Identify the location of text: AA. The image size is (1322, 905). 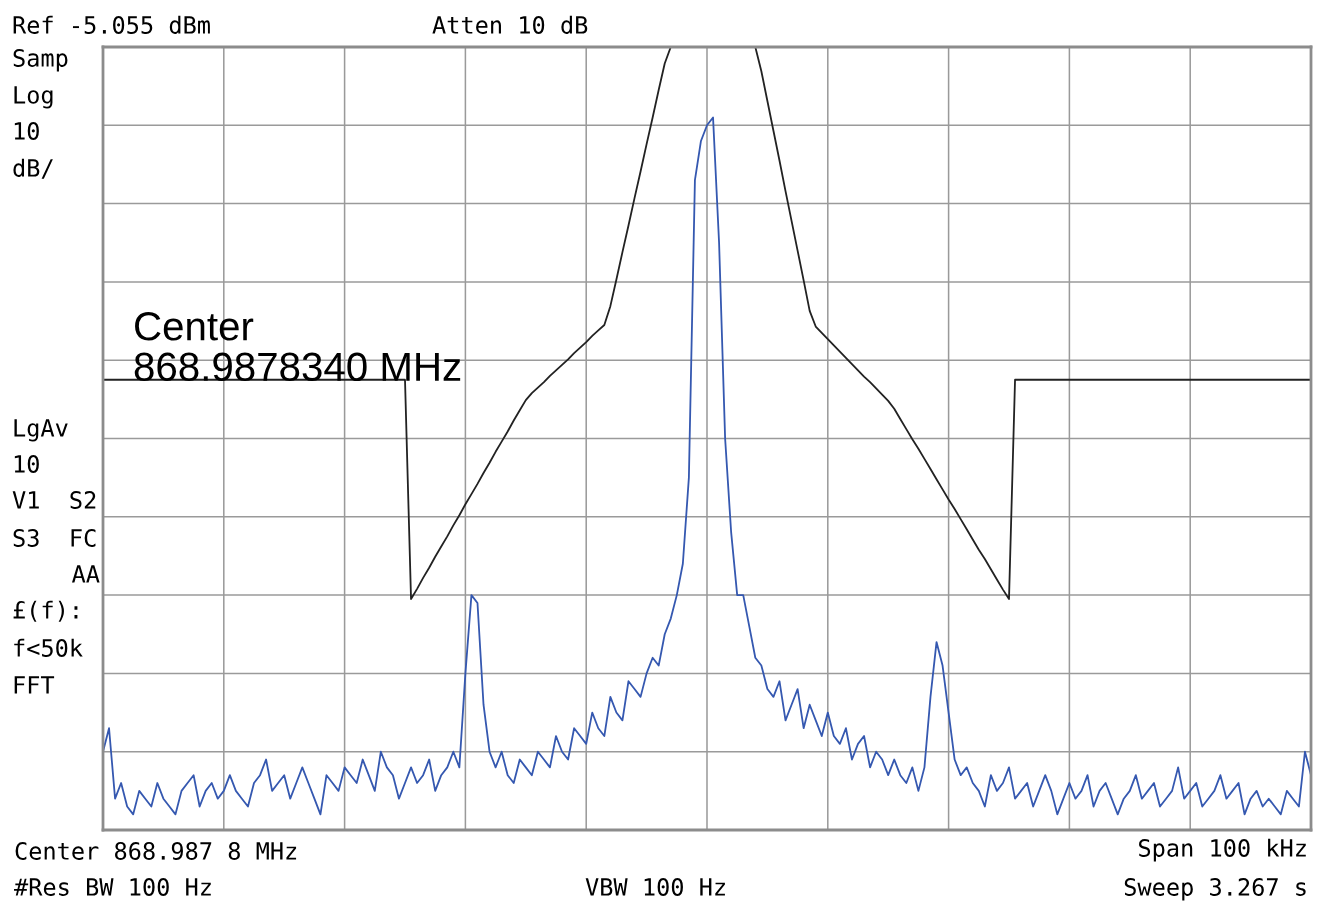
(86, 574).